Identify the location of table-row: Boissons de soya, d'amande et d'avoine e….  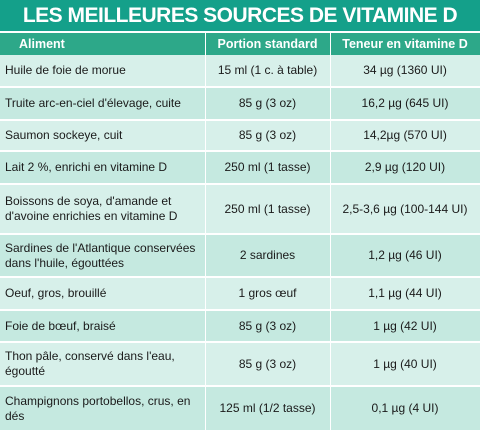
(240, 210).